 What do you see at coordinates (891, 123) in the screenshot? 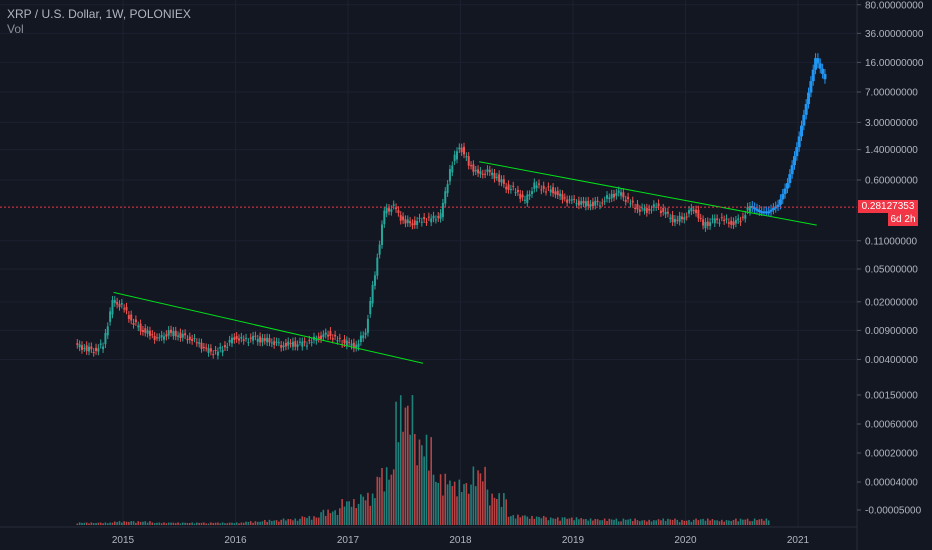
I see `price-tick-label: 3.00000000` at bounding box center [891, 123].